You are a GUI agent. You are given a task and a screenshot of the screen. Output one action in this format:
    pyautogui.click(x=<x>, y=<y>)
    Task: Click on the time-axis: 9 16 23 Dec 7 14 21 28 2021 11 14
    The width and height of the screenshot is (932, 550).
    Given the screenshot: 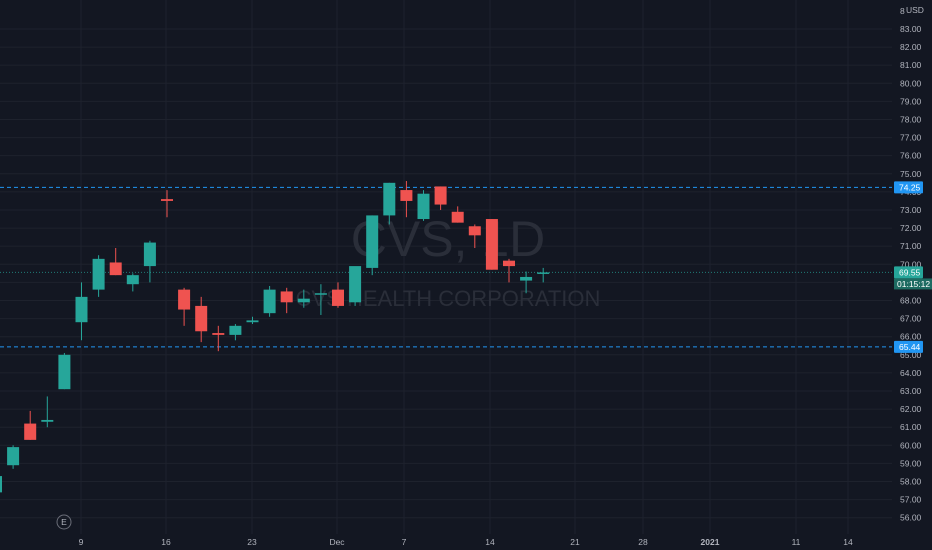 What is the action you would take?
    pyautogui.click(x=446, y=542)
    